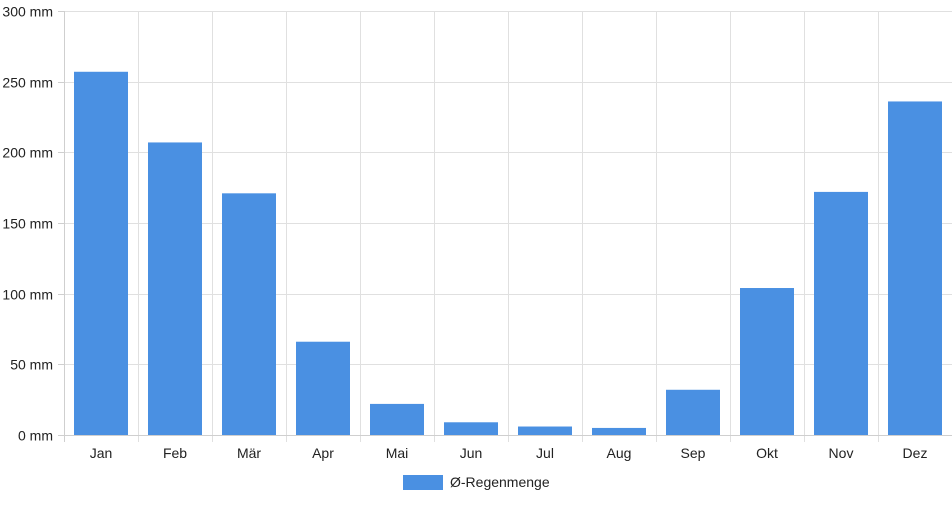 The width and height of the screenshot is (952, 505). I want to click on bar-jan, so click(101, 253).